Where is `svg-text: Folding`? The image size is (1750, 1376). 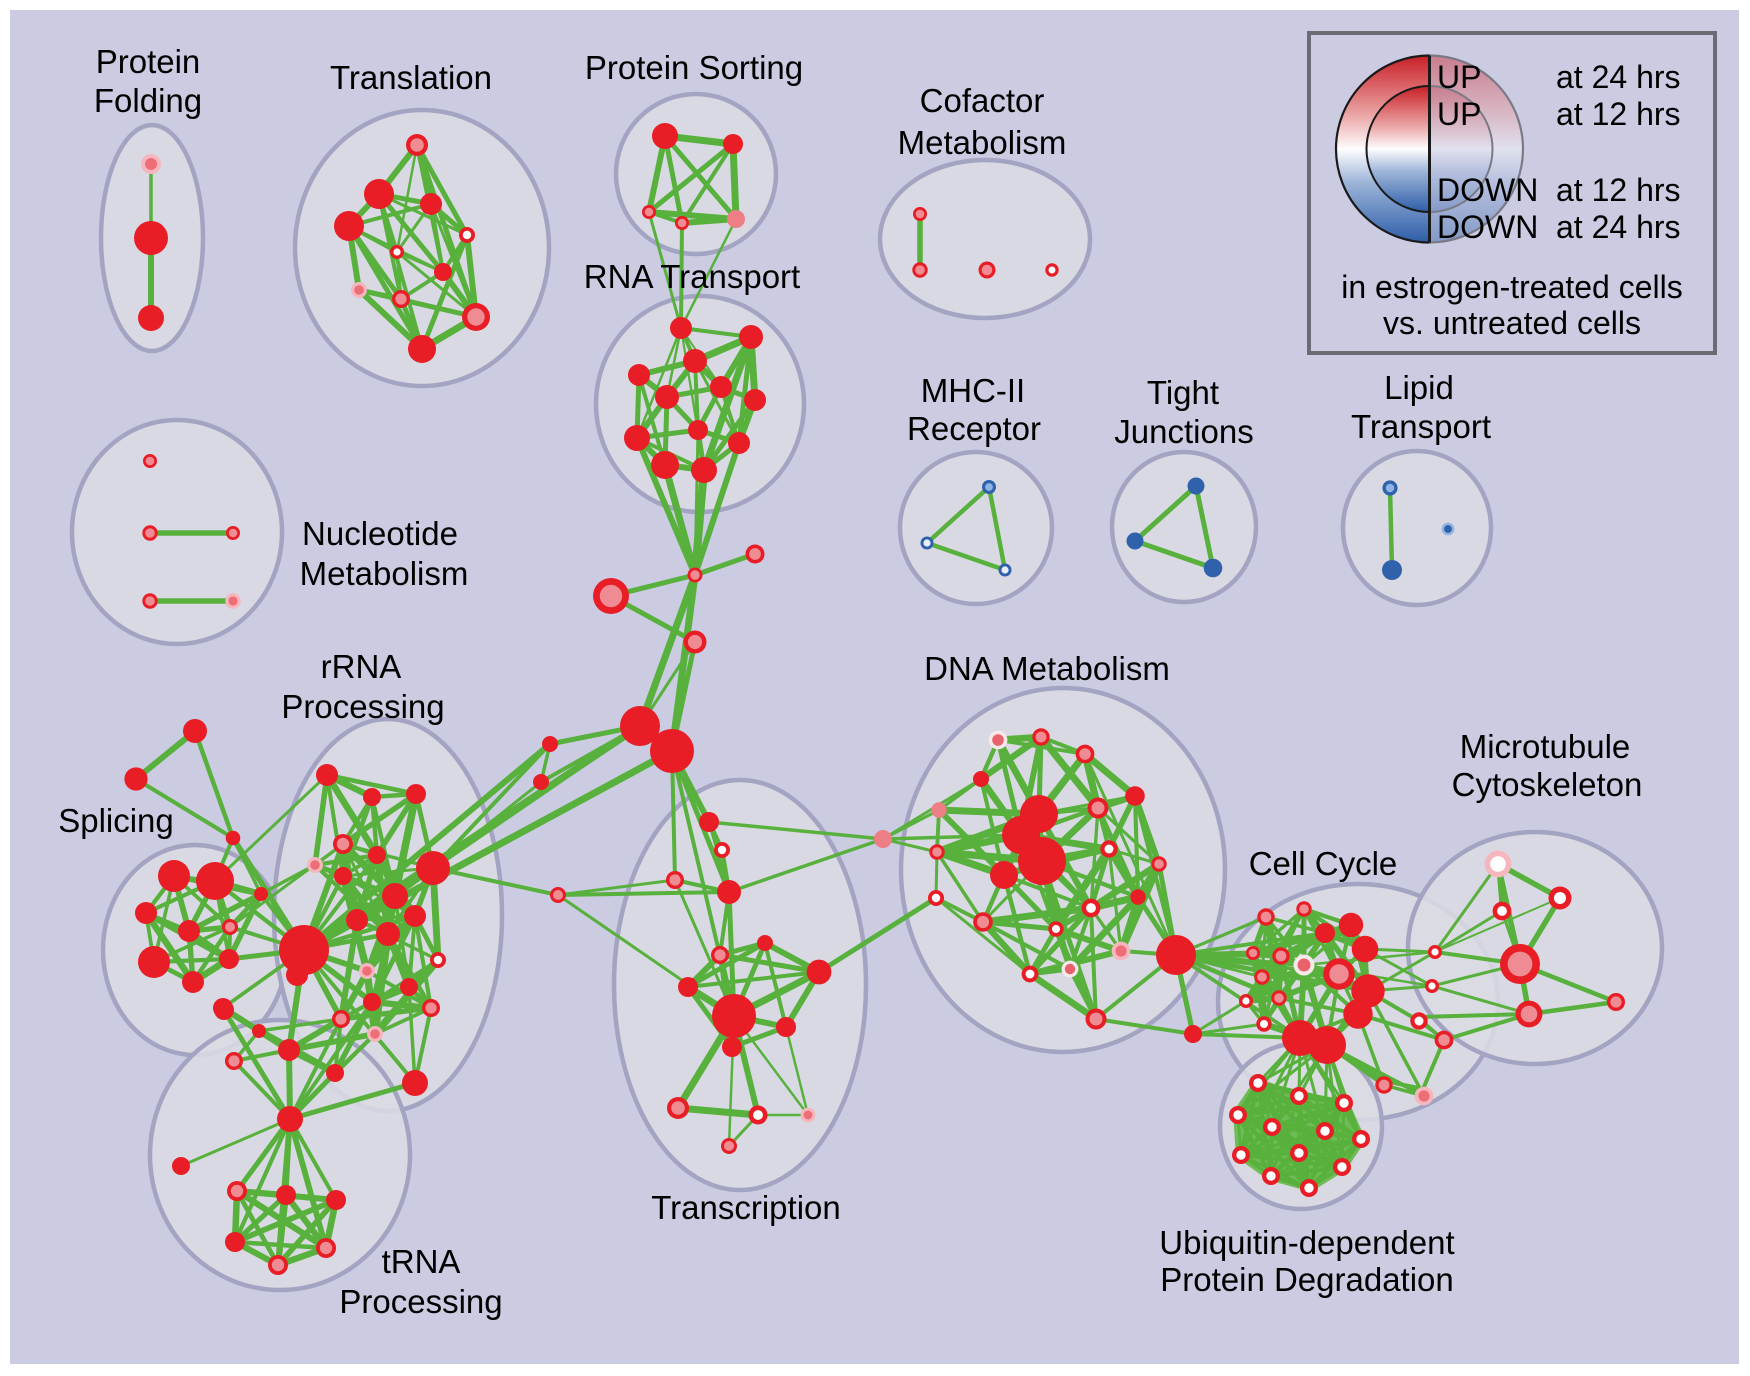 svg-text: Folding is located at coordinates (148, 100).